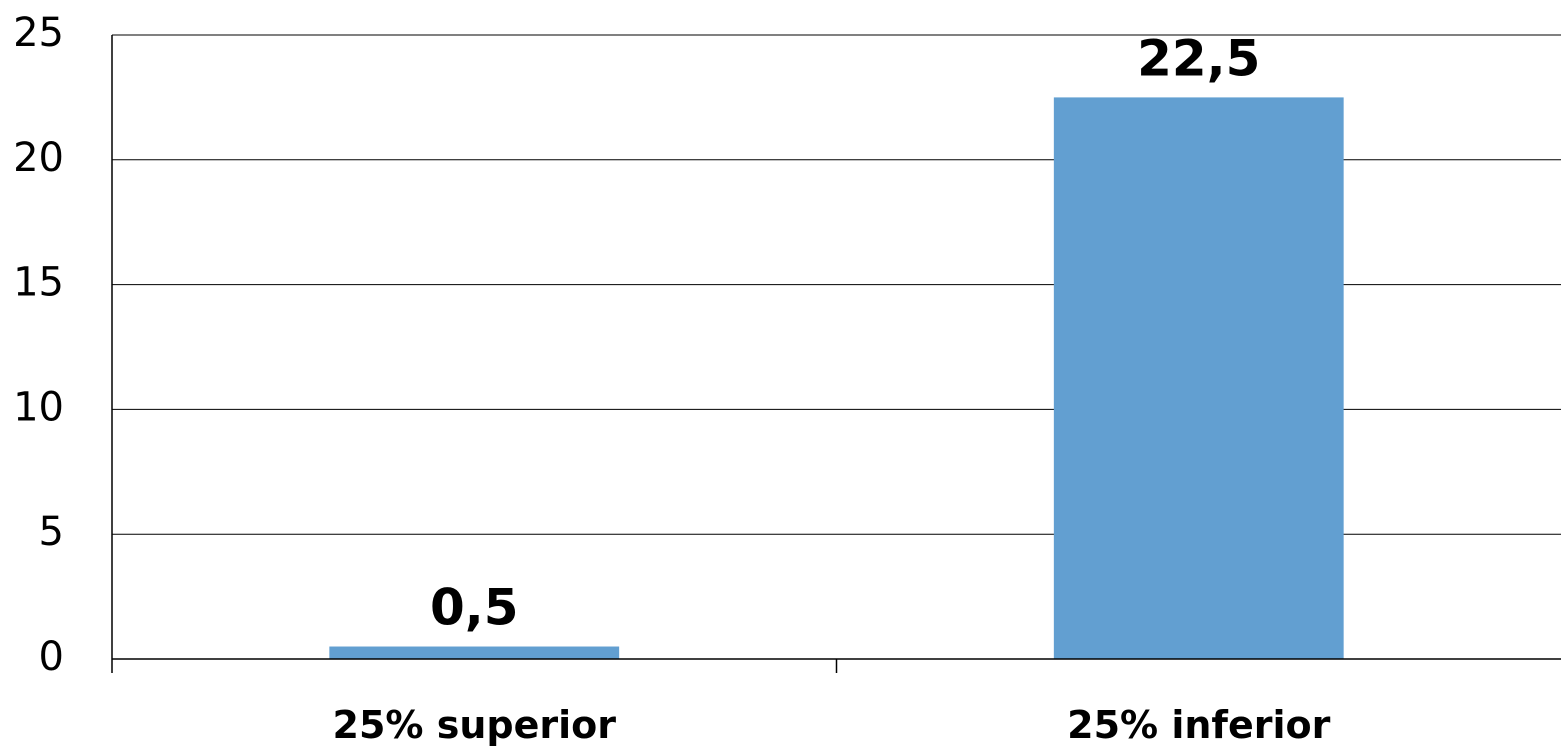 This screenshot has width=1561, height=748. Describe the element at coordinates (475, 725) in the screenshot. I see `category-label: 25% superior` at that location.